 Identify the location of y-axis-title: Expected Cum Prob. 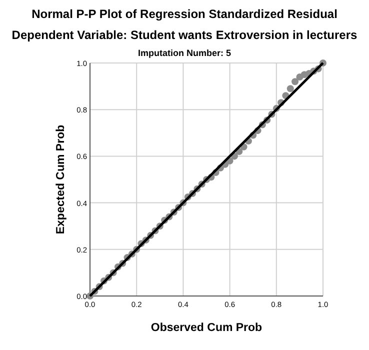
(61, 179).